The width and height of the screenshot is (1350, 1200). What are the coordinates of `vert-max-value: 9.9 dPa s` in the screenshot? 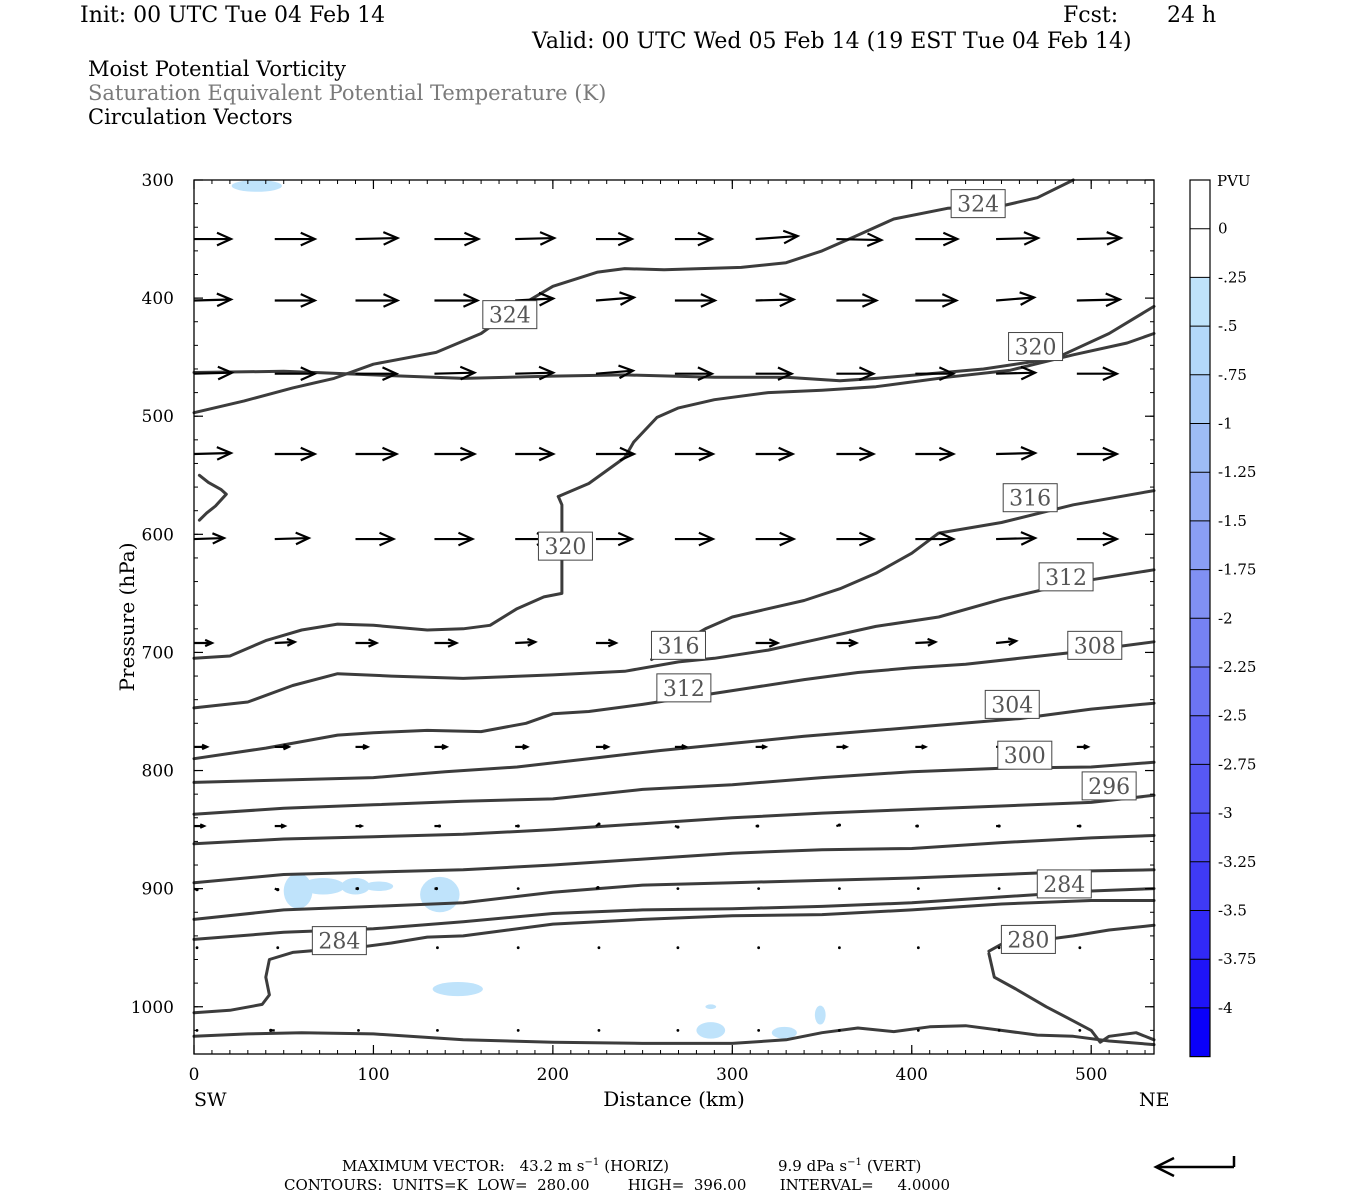 It's located at (812, 1166).